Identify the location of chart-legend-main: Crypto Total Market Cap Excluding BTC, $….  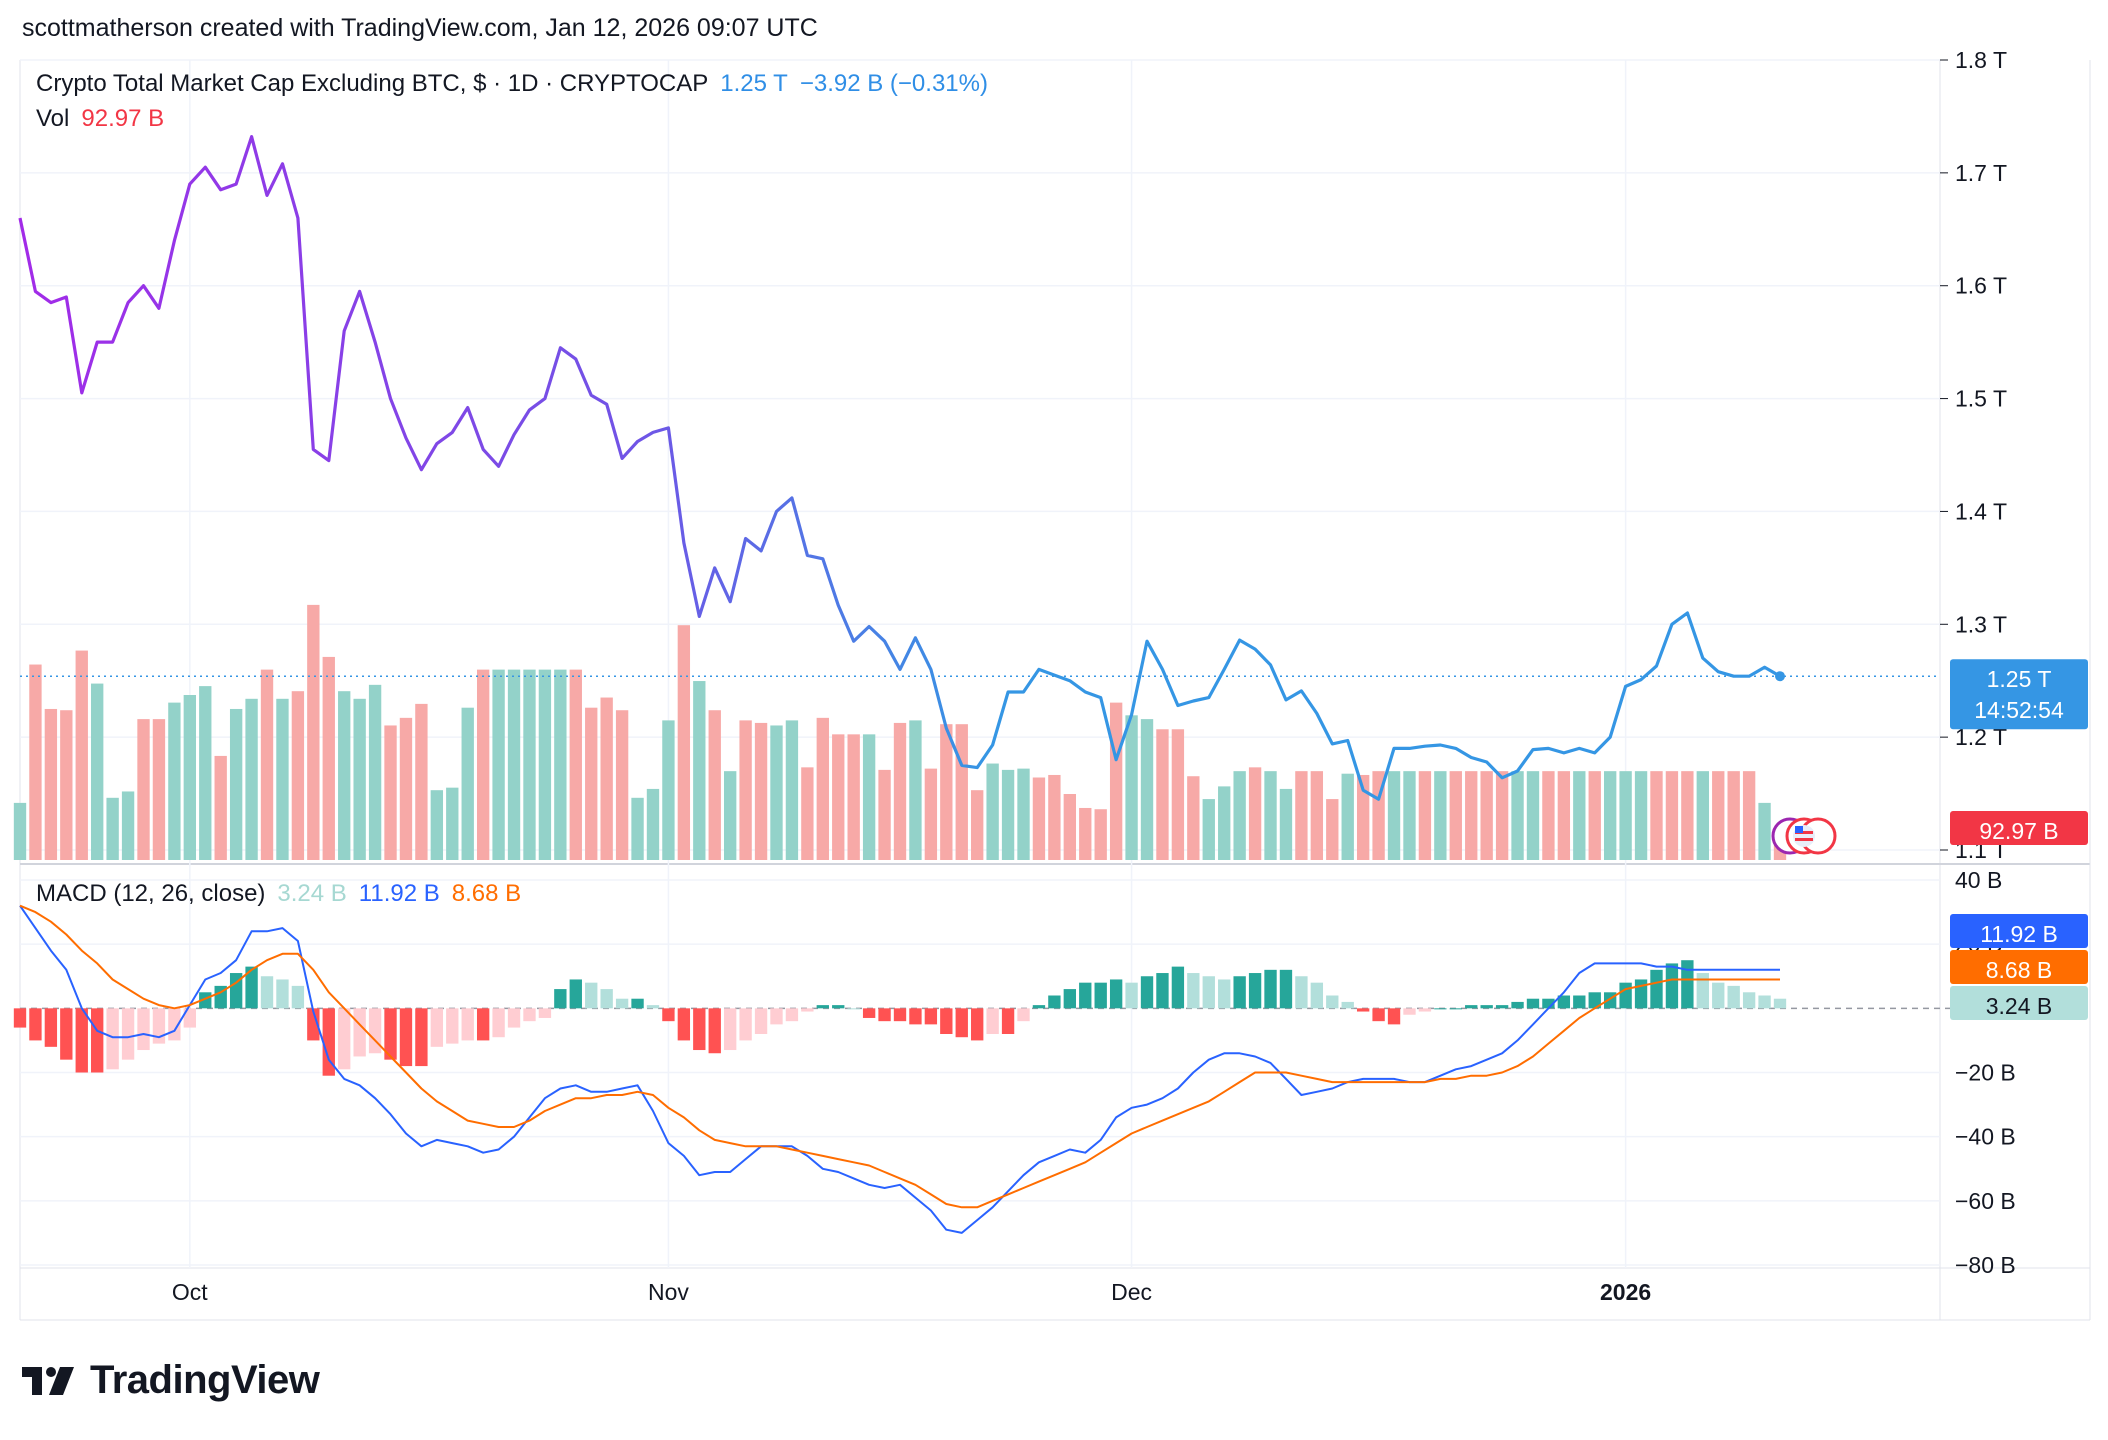
(512, 84).